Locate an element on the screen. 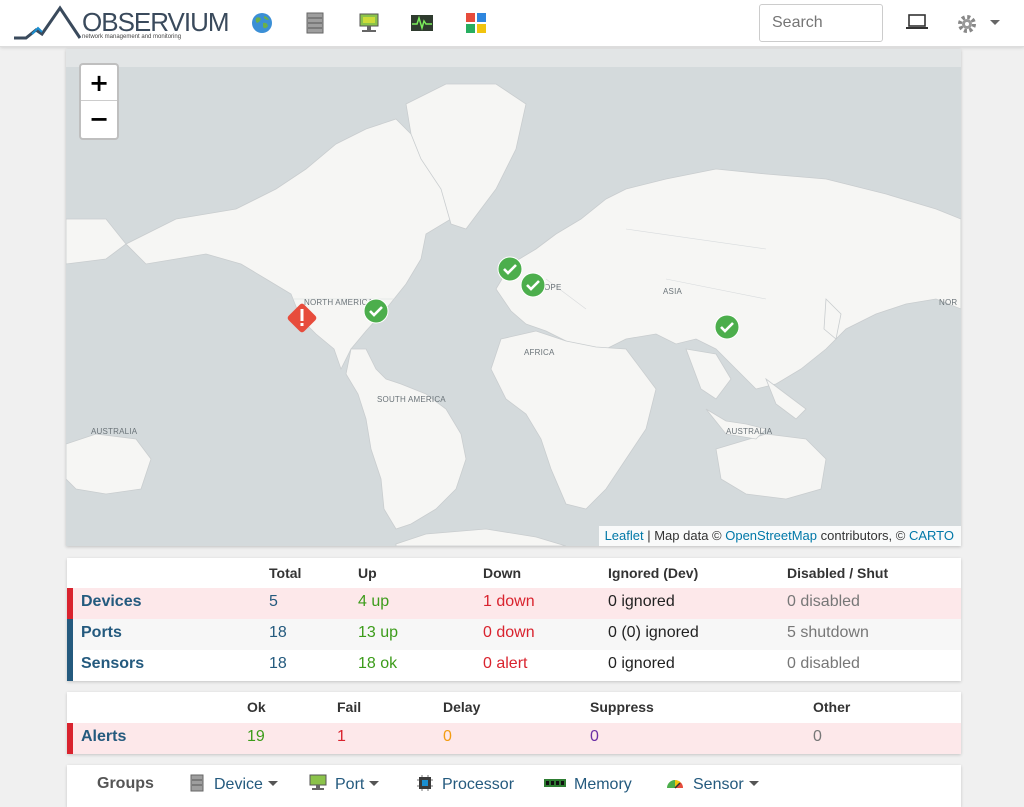  leaflet-link: Leaflet is located at coordinates (624, 535).